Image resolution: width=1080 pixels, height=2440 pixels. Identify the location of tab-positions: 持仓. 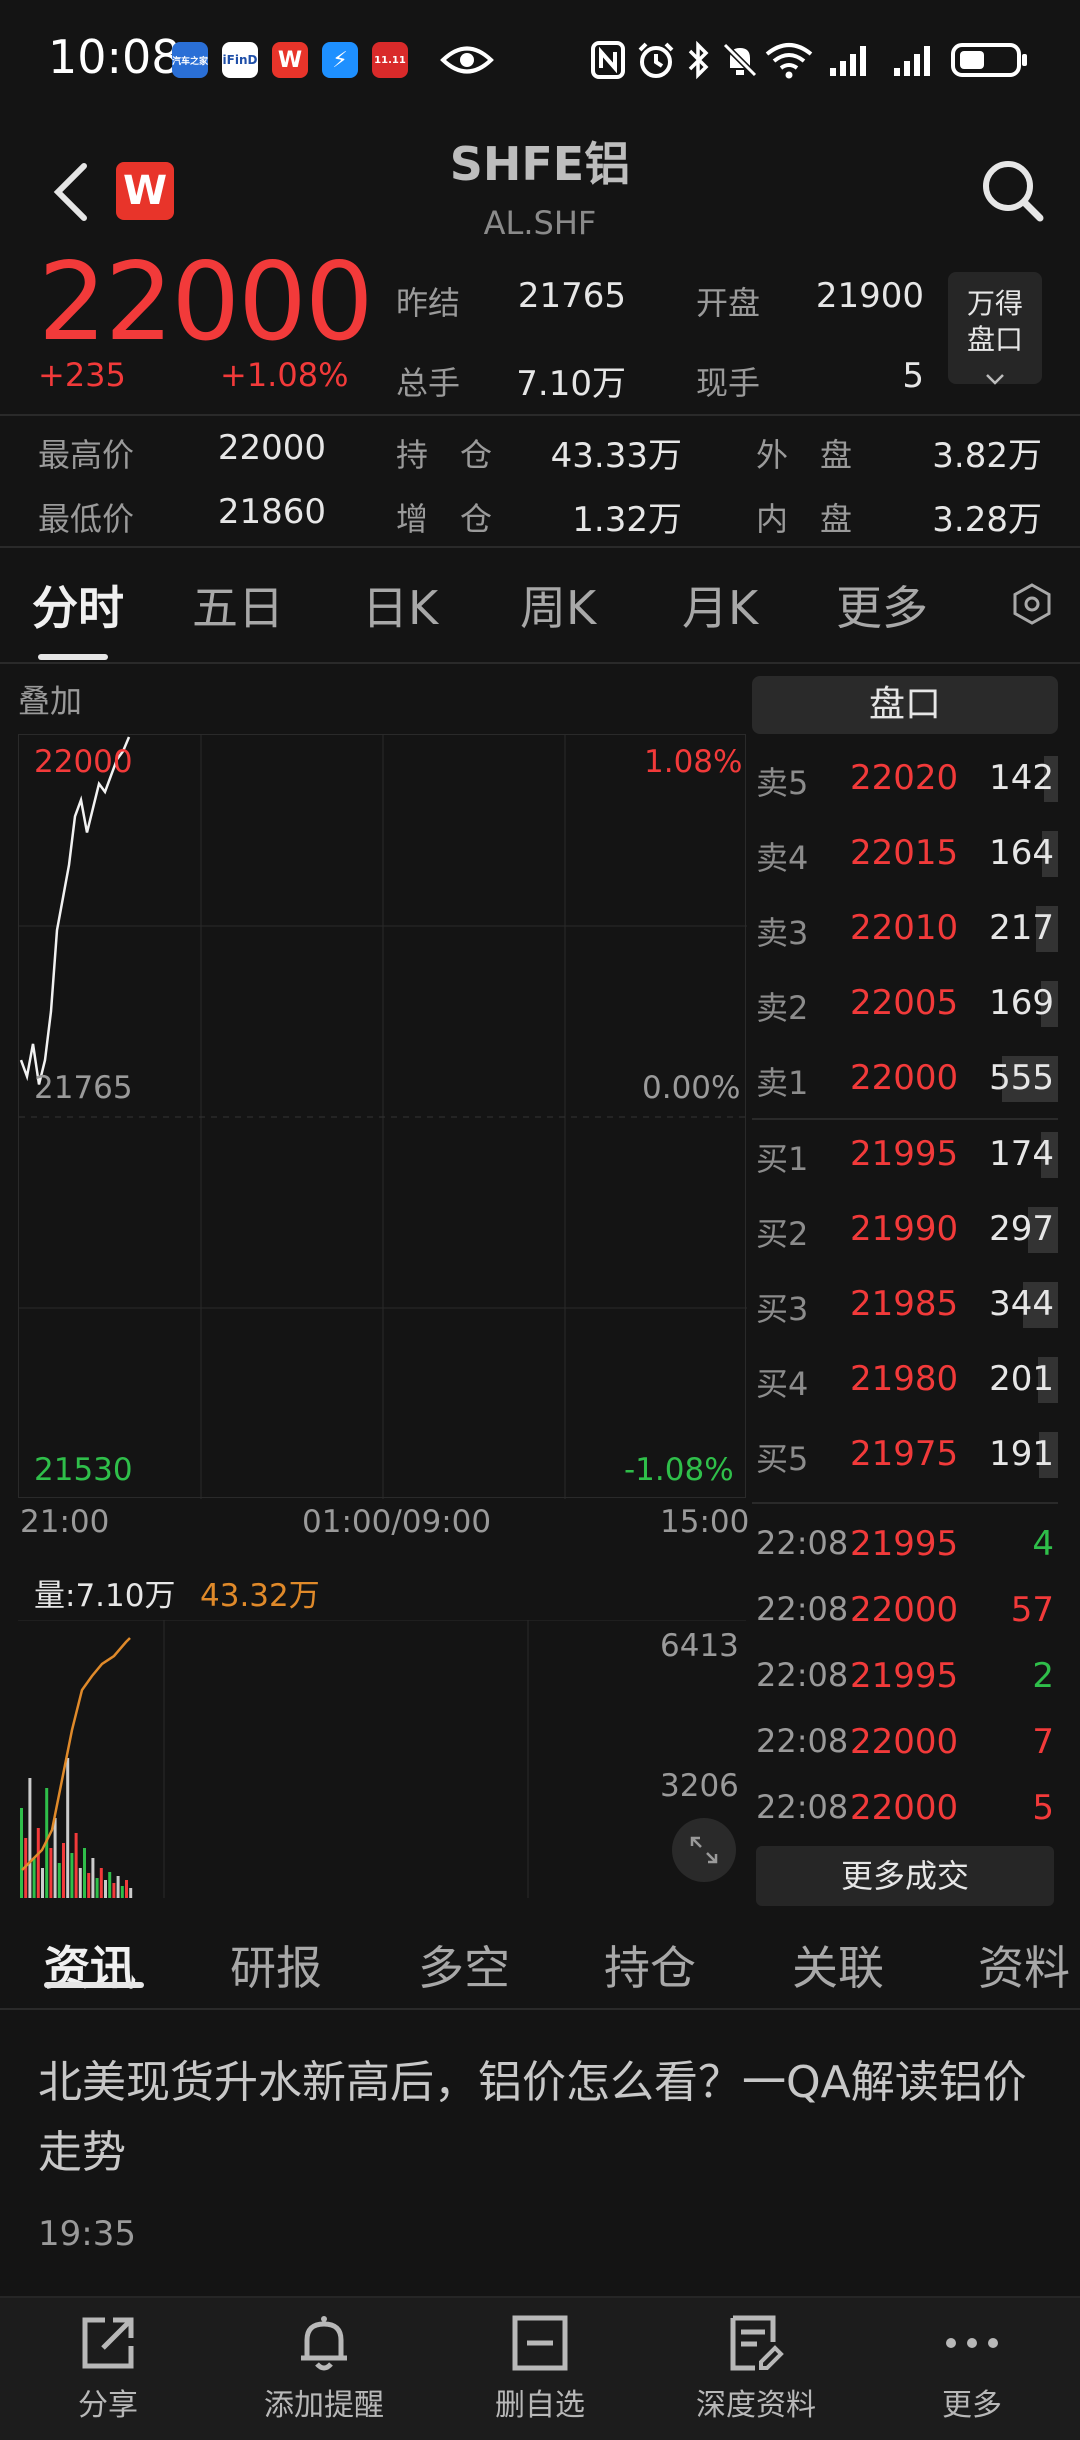
(650, 1968).